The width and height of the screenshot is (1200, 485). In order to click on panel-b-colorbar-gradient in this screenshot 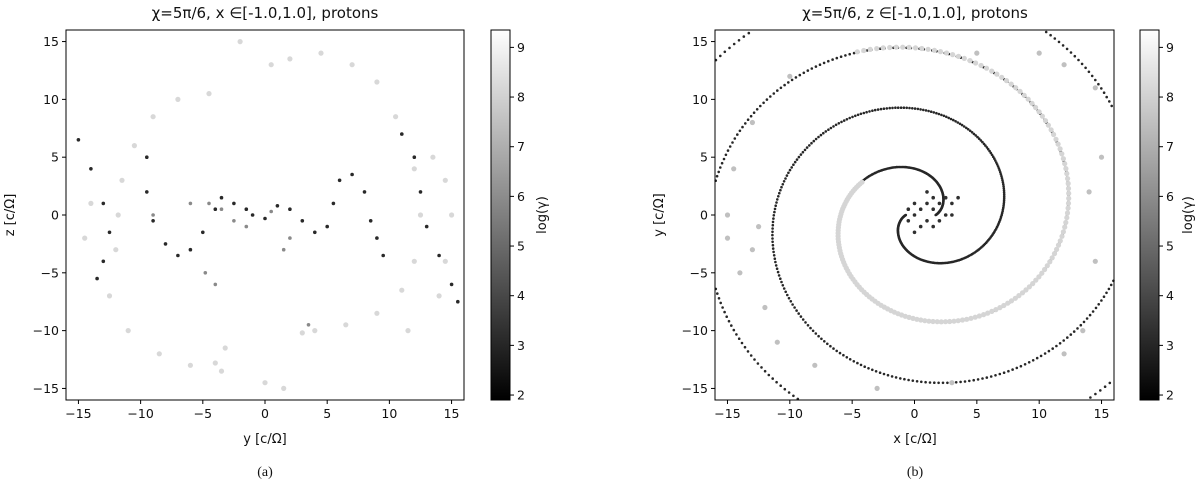, I will do `click(1149, 215)`.